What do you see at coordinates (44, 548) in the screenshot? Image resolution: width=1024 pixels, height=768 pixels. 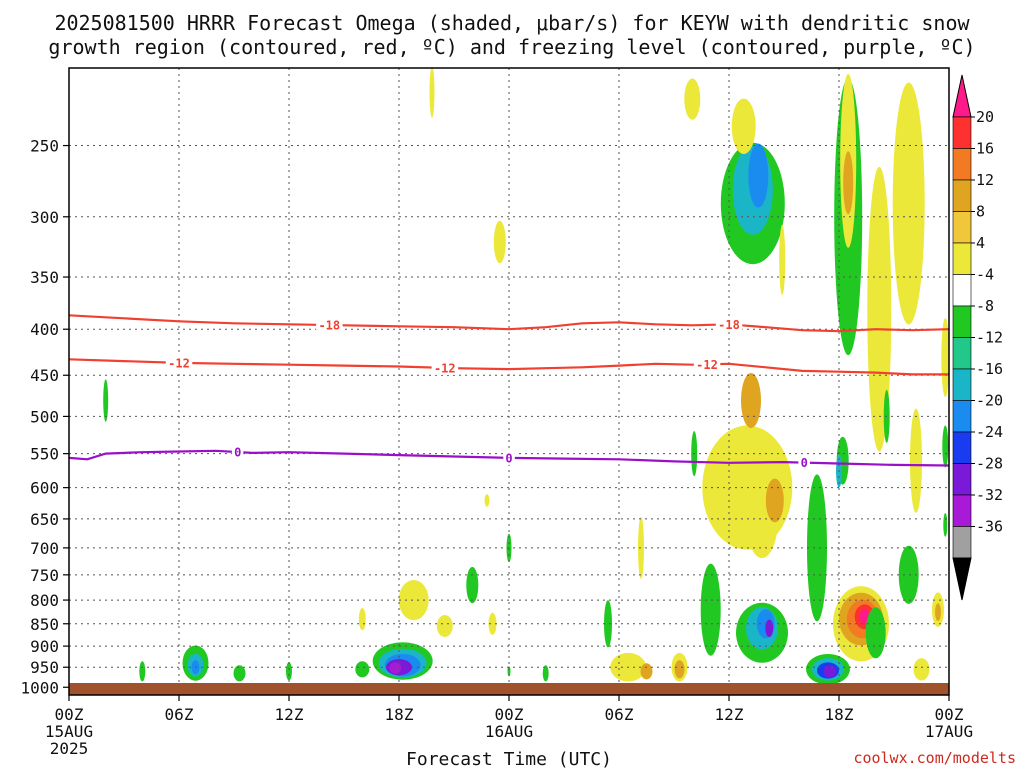 I see `y-tick-label-700: 700` at bounding box center [44, 548].